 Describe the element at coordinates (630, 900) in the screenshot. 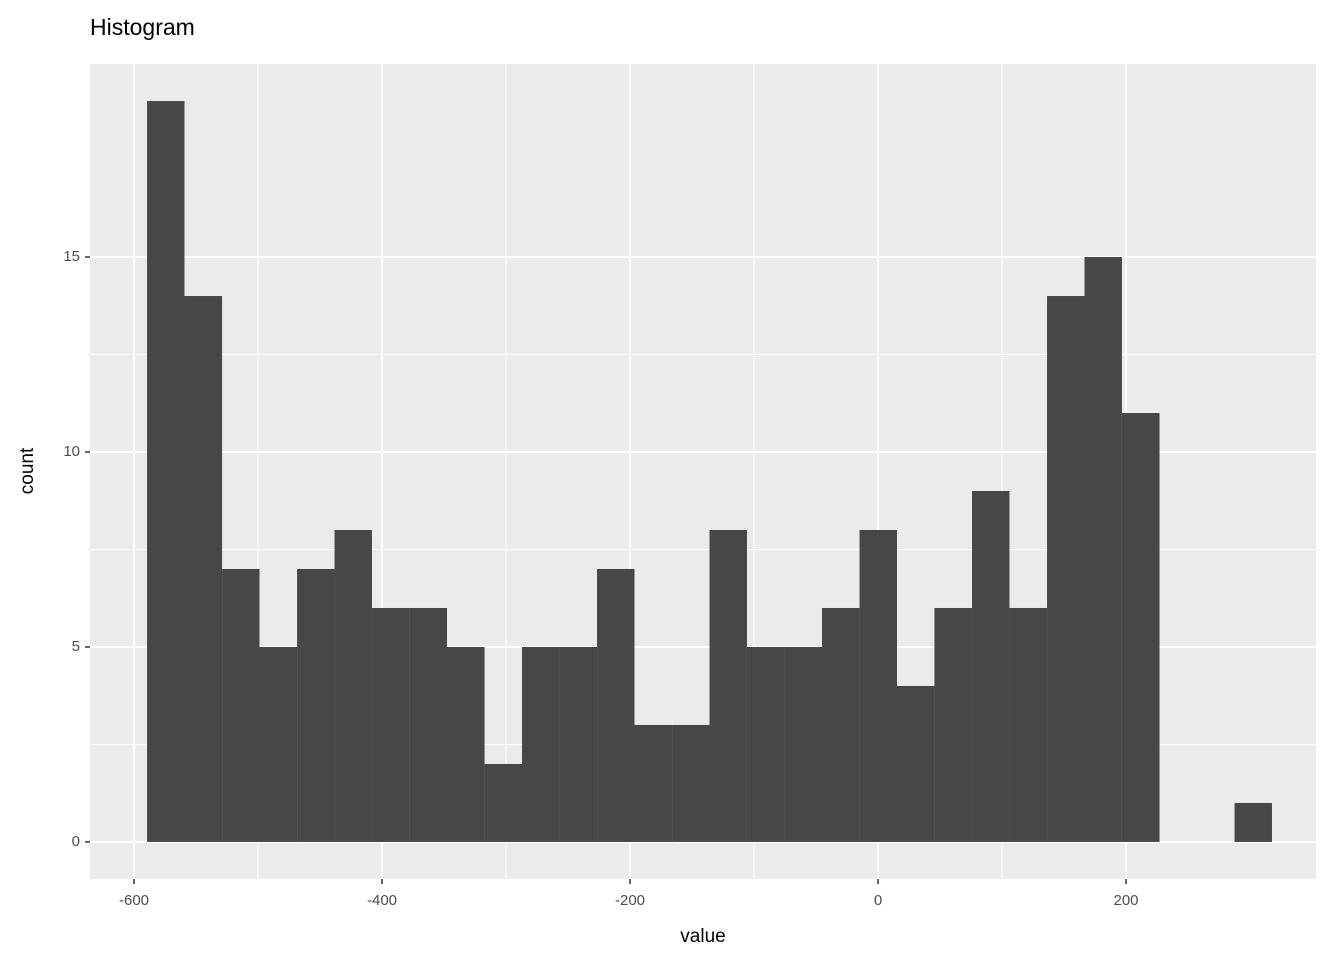

I see `x-tick-label: -200` at that location.